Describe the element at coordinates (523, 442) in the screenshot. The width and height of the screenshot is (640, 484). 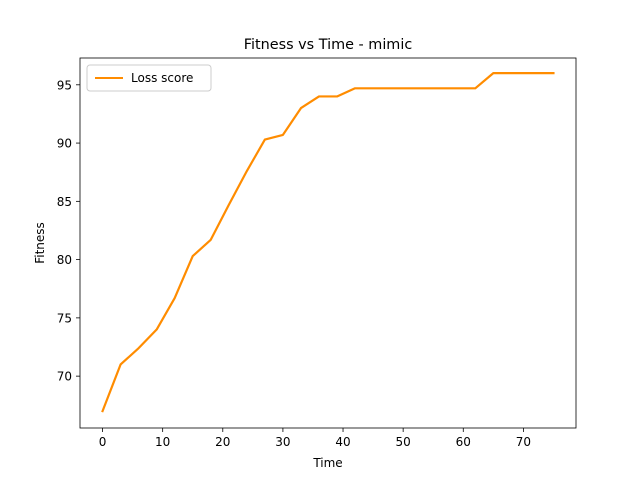
I see `x-tick-label: 70` at that location.